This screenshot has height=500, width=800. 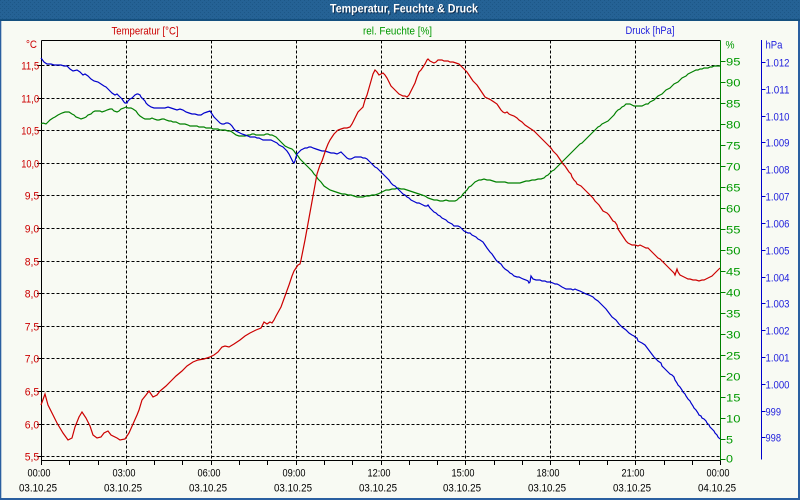 I want to click on svg-text: 1.011, so click(x=778, y=91).